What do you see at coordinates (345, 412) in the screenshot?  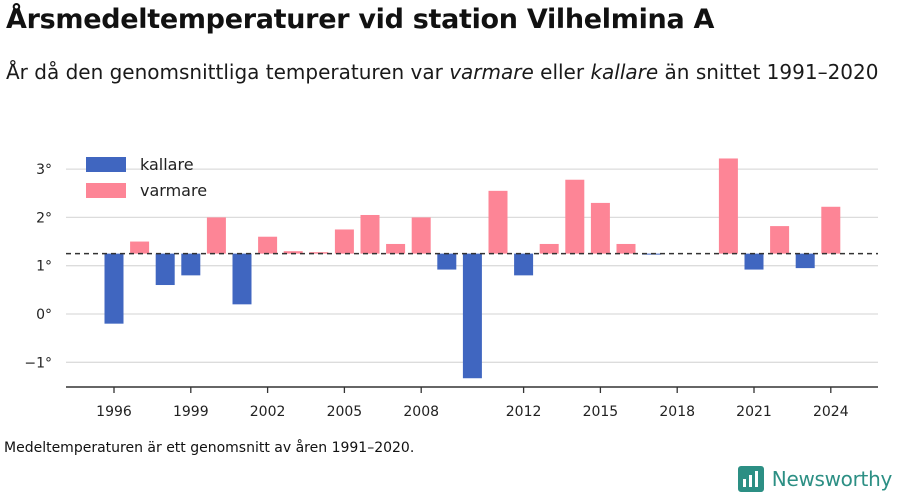 I see `x-tick-label: 2005` at bounding box center [345, 412].